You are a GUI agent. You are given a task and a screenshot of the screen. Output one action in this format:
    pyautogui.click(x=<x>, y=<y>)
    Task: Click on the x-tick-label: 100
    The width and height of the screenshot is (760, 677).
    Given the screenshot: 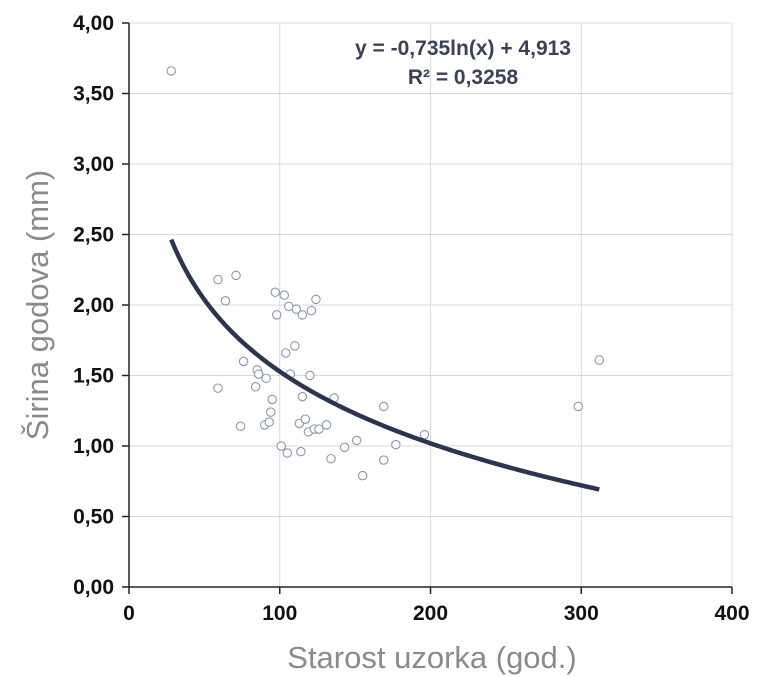 What is the action you would take?
    pyautogui.click(x=279, y=613)
    